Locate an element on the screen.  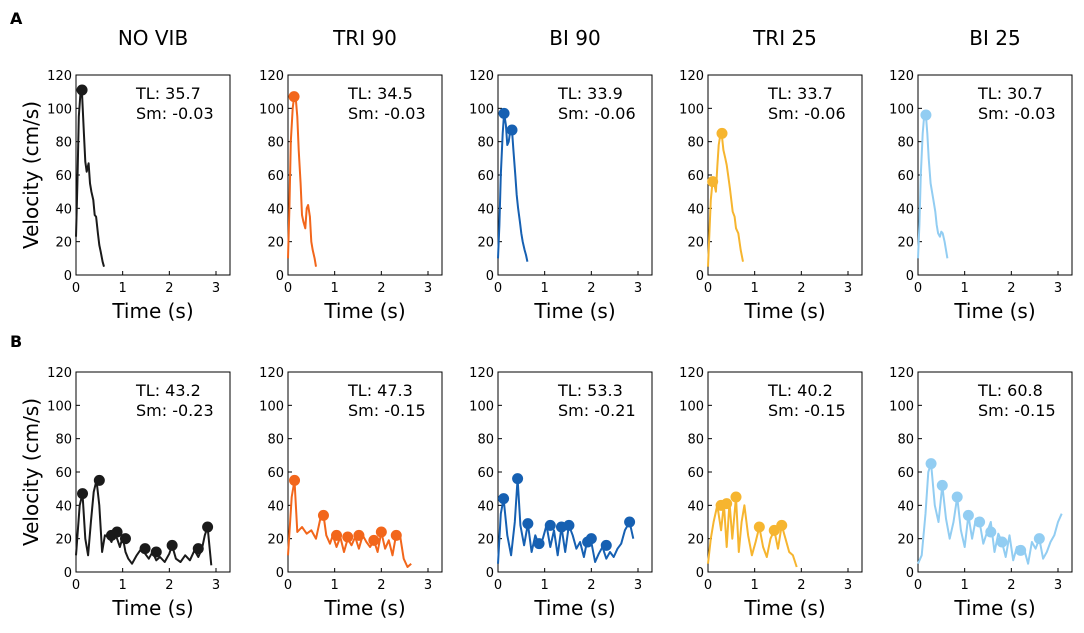
chart-b-1-ytick-label: 80 is located at coordinates (63, 440).